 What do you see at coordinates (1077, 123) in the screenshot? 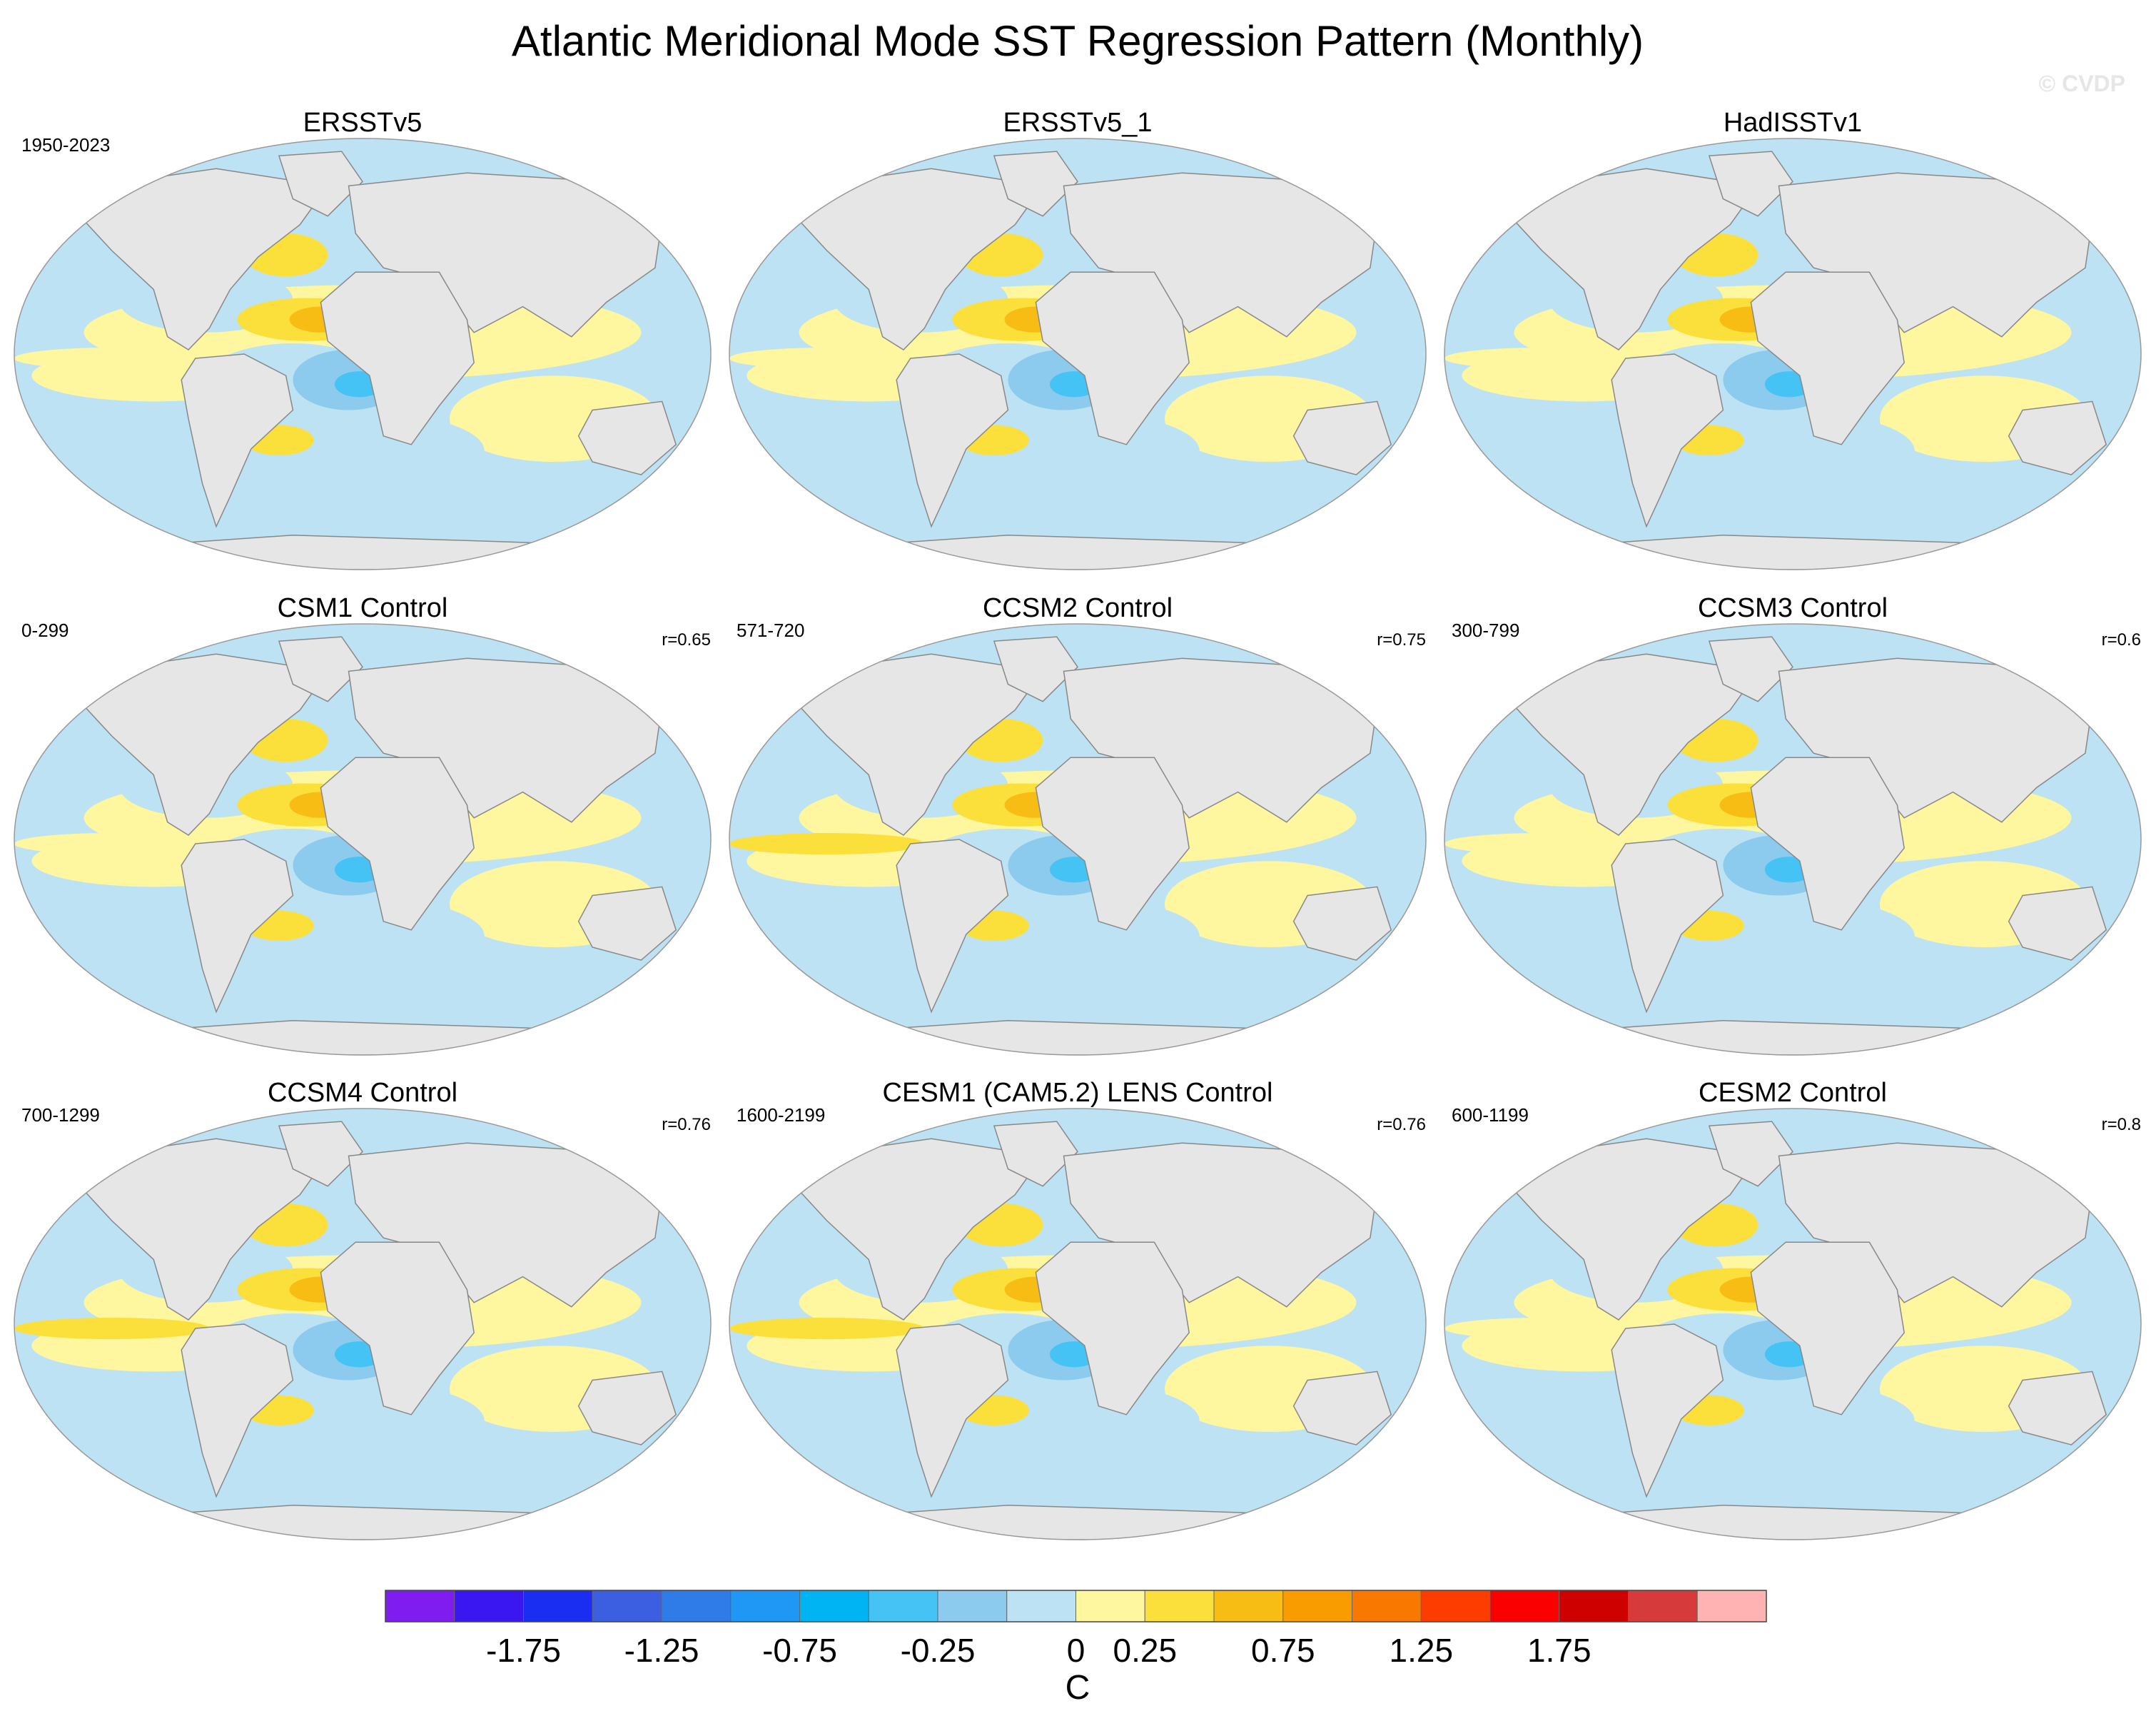
I see `panel-title: ERSSTv5_1` at bounding box center [1077, 123].